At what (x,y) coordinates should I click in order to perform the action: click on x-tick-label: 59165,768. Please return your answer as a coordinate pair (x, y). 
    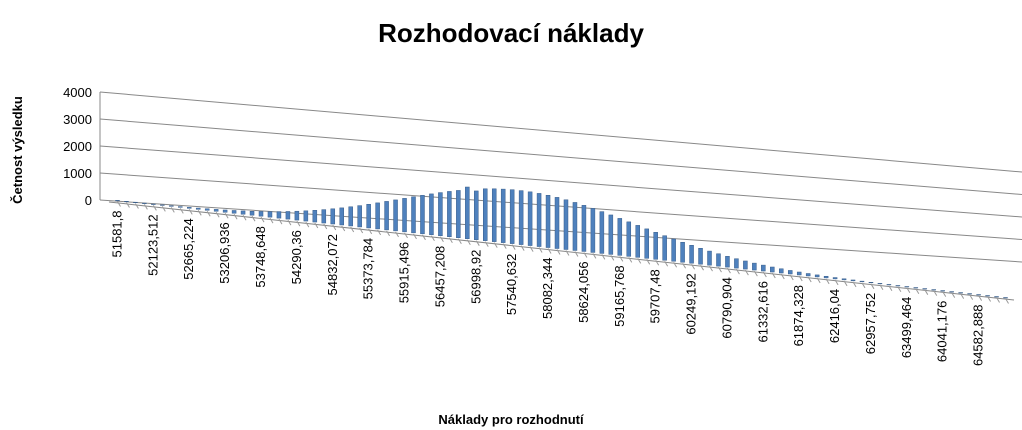
    Looking at the image, I should click on (619, 295).